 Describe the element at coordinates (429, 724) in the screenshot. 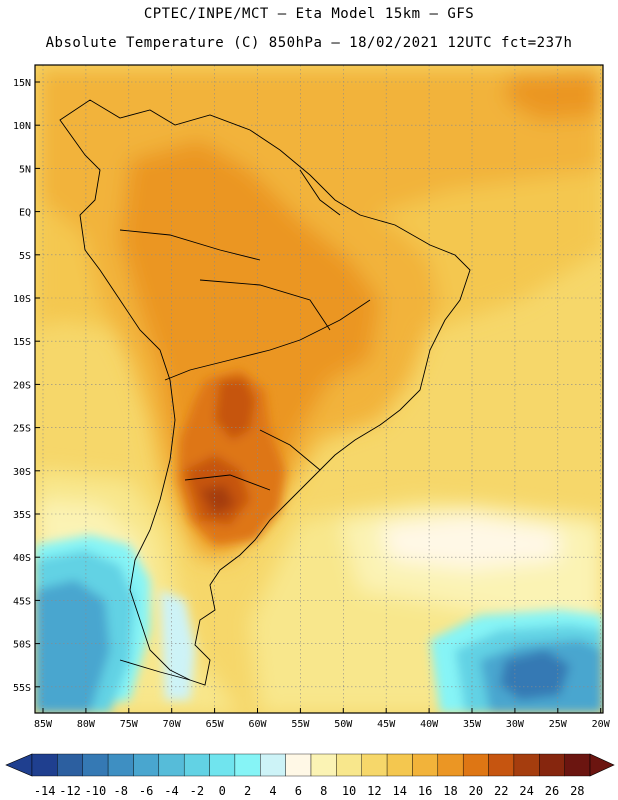

I see `lon-label: 40W` at that location.